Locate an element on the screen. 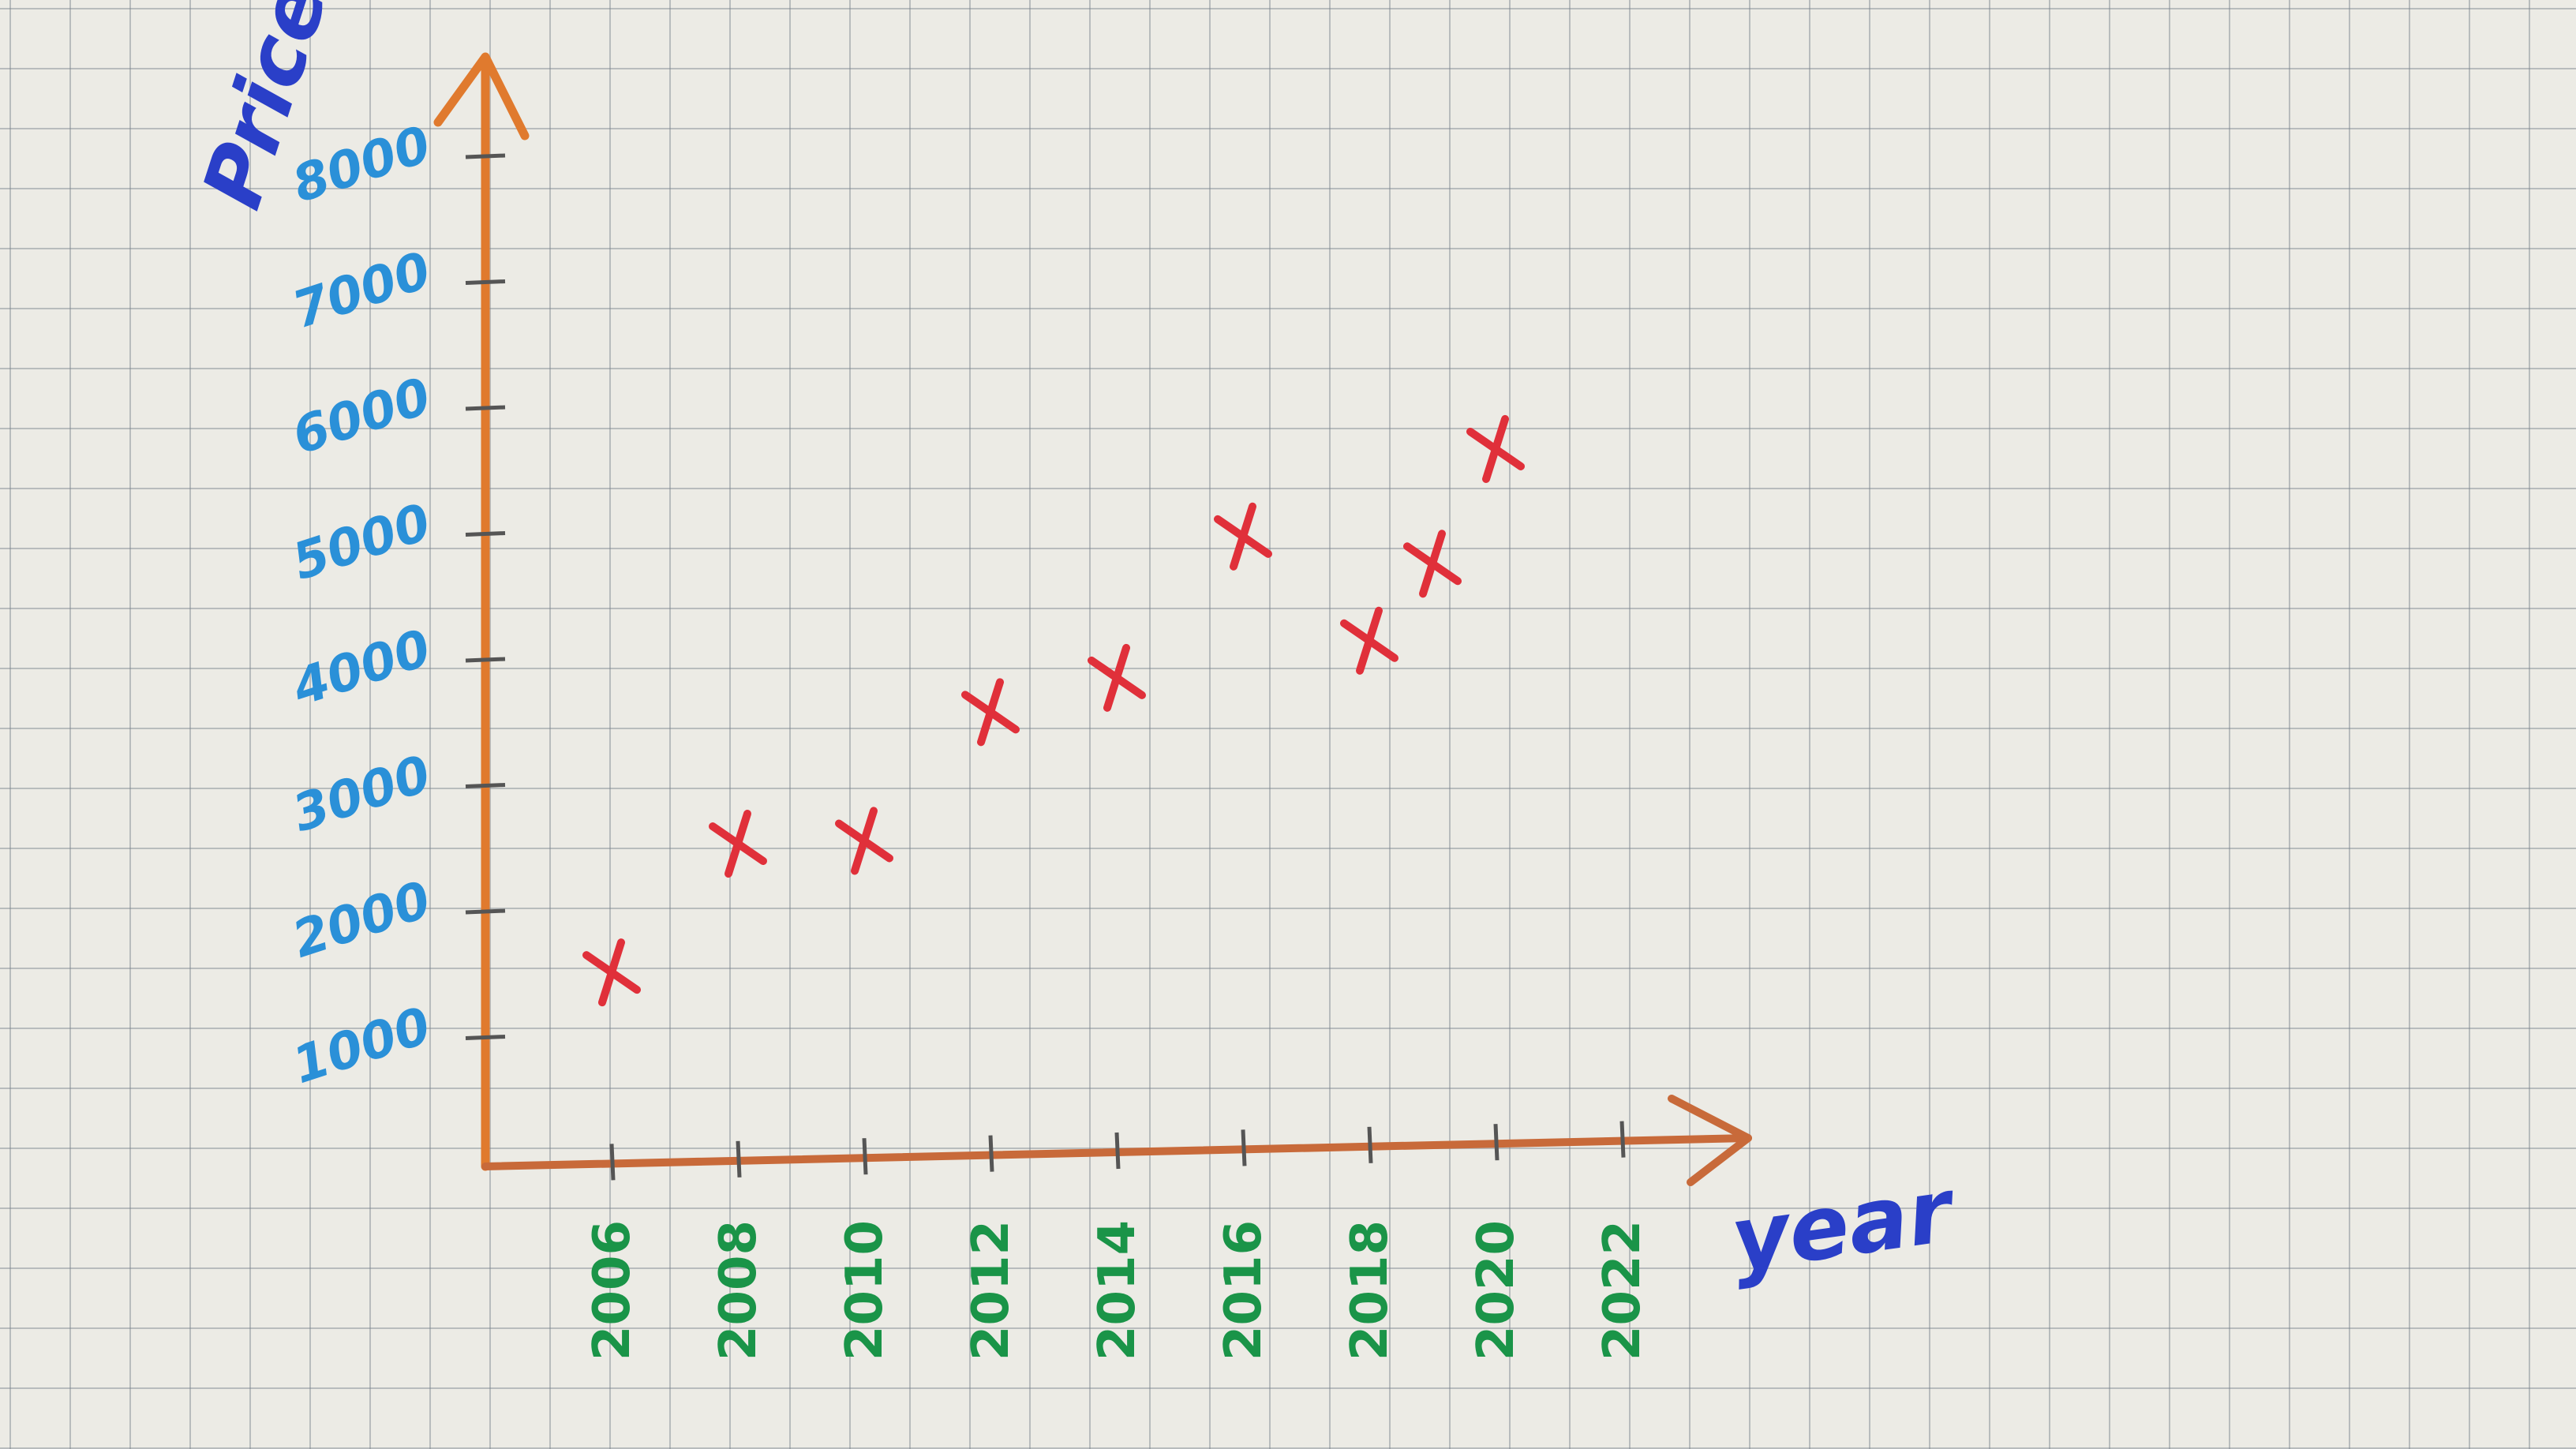 The height and width of the screenshot is (1449, 2576). x-tick-label: 2016 is located at coordinates (1244, 1290).